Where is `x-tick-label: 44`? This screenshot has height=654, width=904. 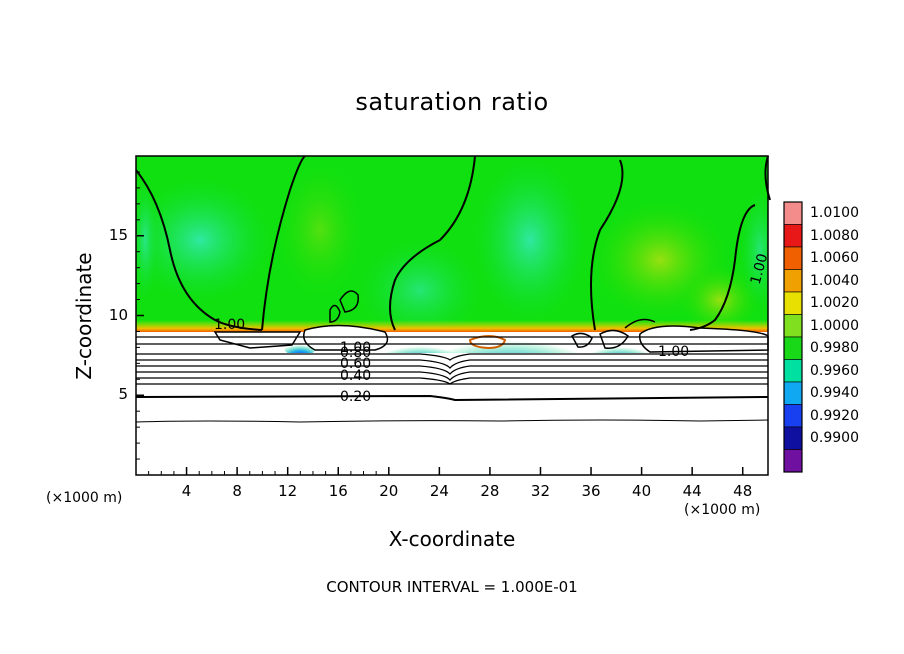
x-tick-label: 44 is located at coordinates (692, 491).